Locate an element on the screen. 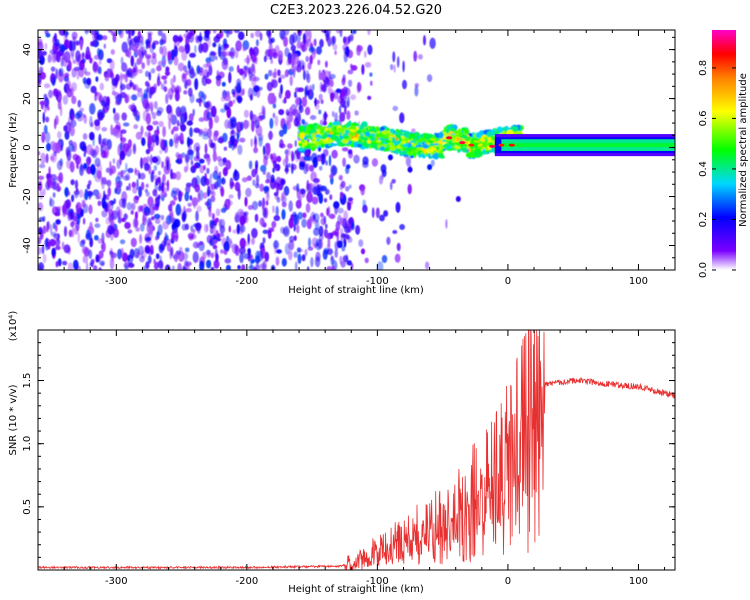 The height and width of the screenshot is (600, 750). signal-peak-blob is located at coordinates (501, 145).